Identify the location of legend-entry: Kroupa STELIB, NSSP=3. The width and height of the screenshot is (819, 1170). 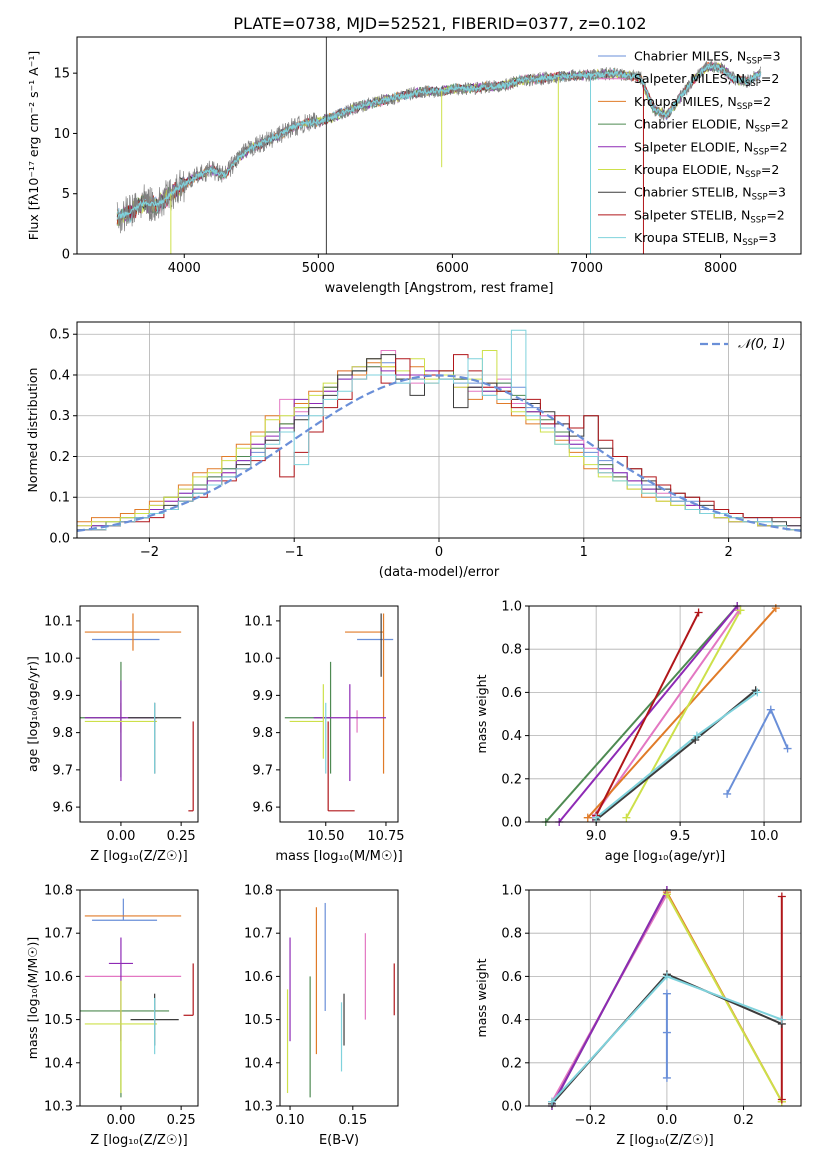
(705, 239).